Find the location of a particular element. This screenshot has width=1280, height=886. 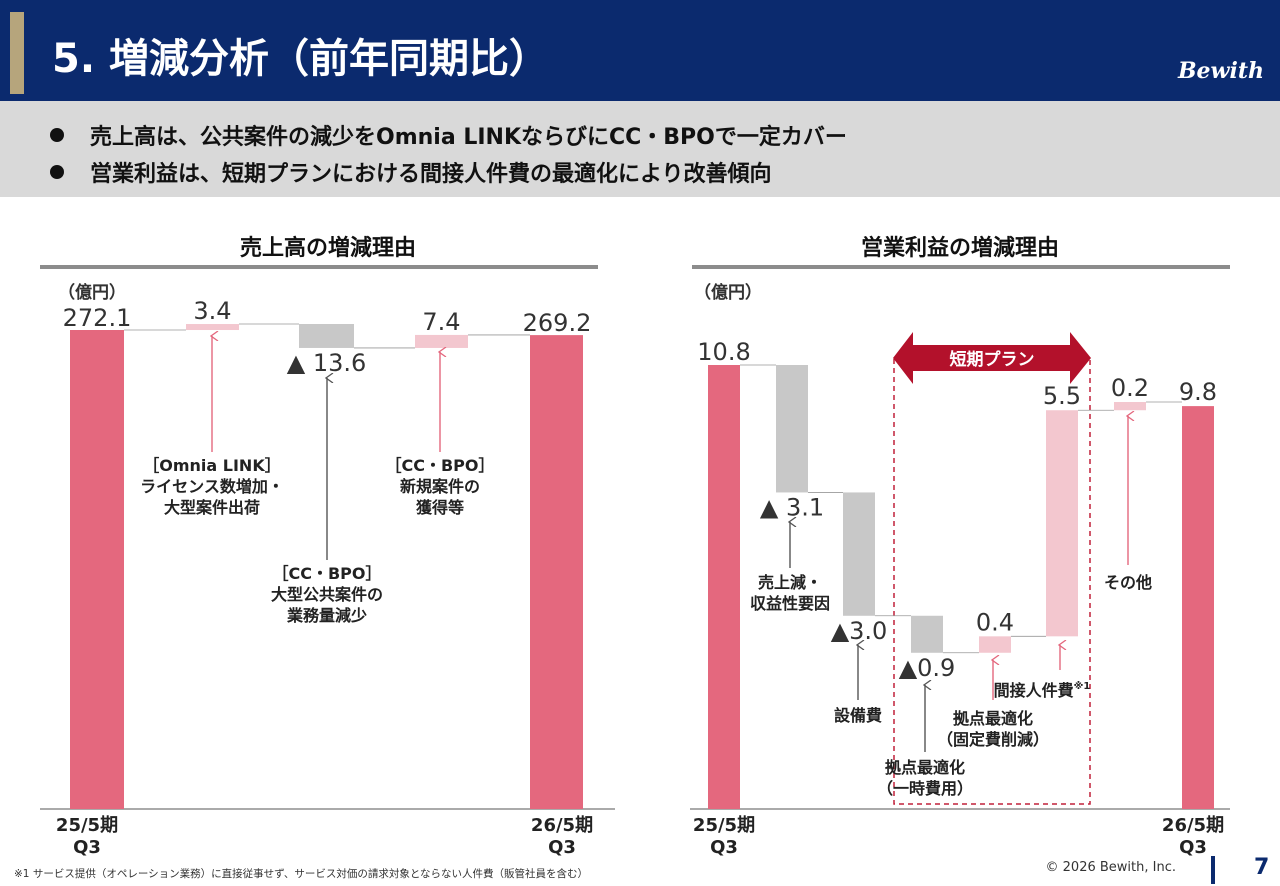

sales-chart-title: 売上高の増減理由 is located at coordinates (327, 248).